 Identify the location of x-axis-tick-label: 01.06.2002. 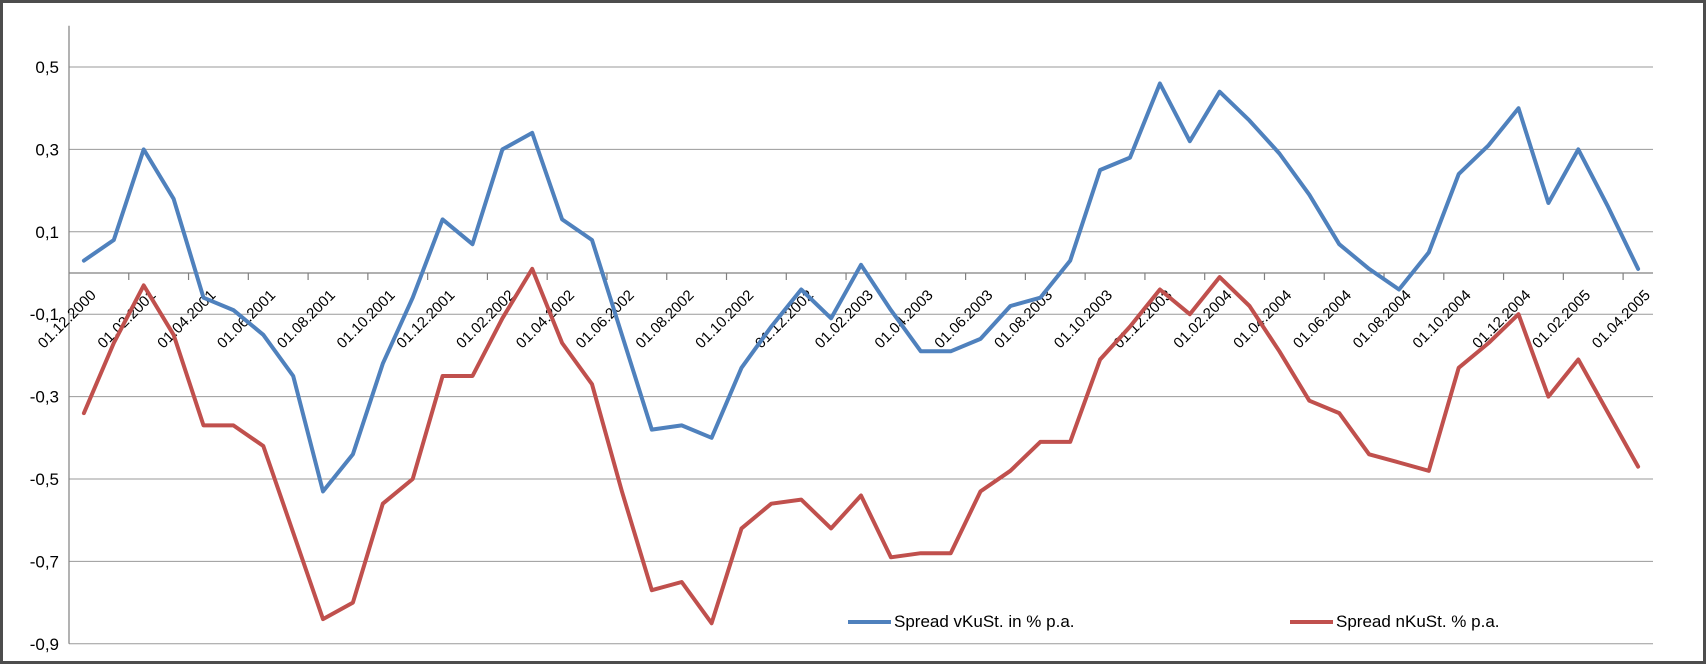
(605, 319).